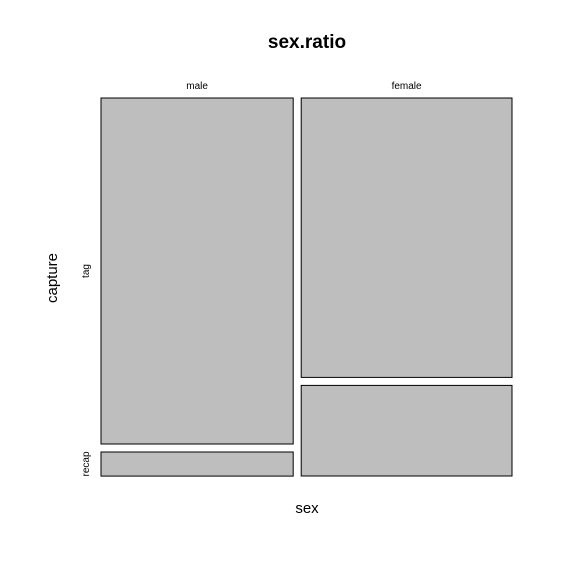 The image size is (576, 576). Describe the element at coordinates (197, 86) in the screenshot. I see `x-category-label-male: male` at that location.